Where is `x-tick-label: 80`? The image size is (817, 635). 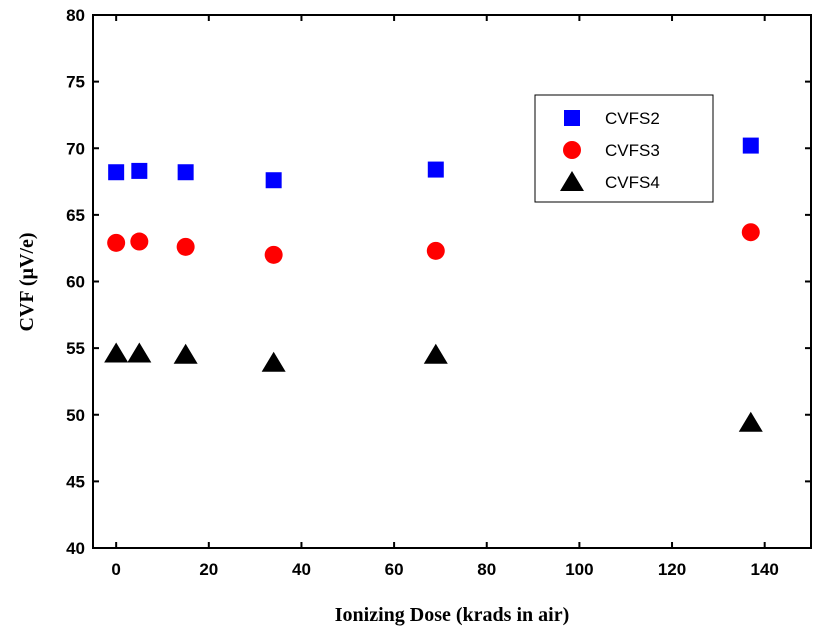 x-tick-label: 80 is located at coordinates (486, 569).